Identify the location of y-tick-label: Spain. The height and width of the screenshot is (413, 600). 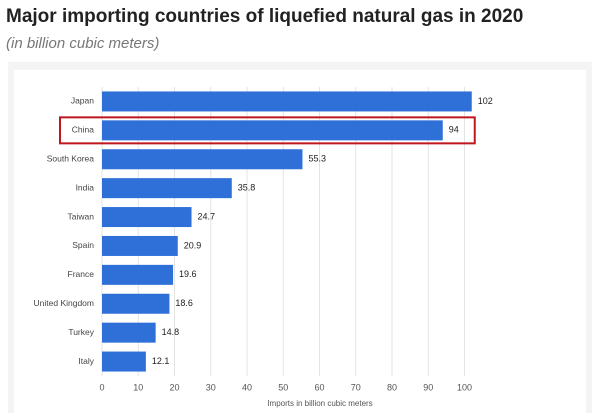
(83, 245).